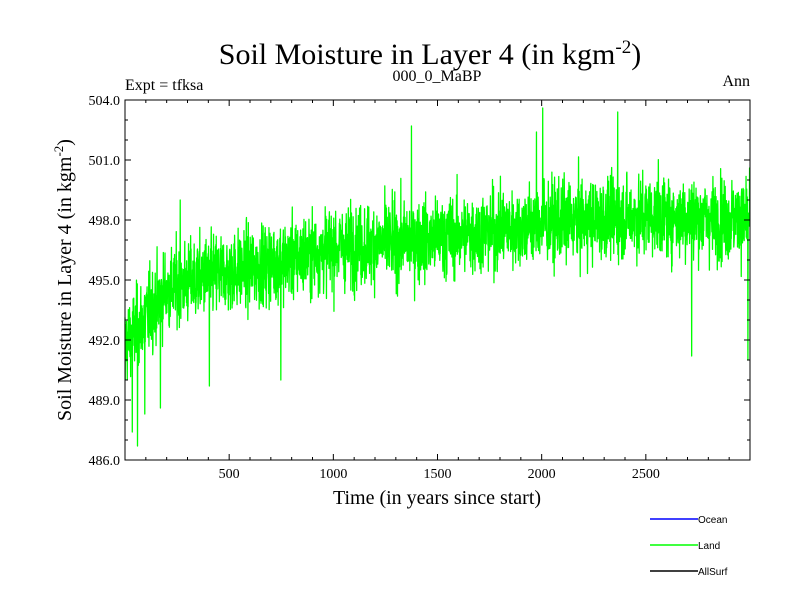  Describe the element at coordinates (438, 474) in the screenshot. I see `x-tick-label: 1500` at that location.